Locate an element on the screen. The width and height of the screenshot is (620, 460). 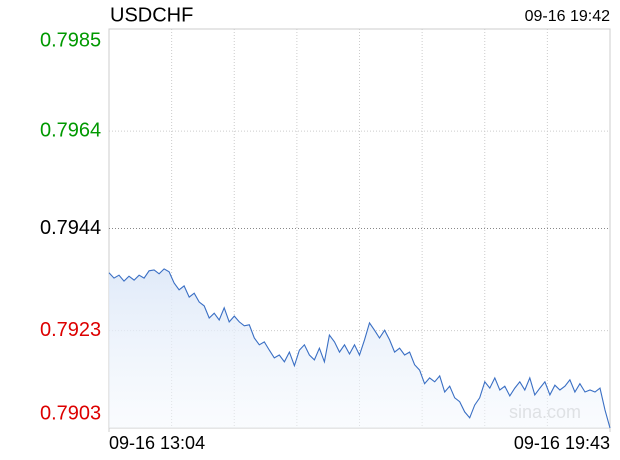
y-tick-label: 0.7923 is located at coordinates (70, 330).